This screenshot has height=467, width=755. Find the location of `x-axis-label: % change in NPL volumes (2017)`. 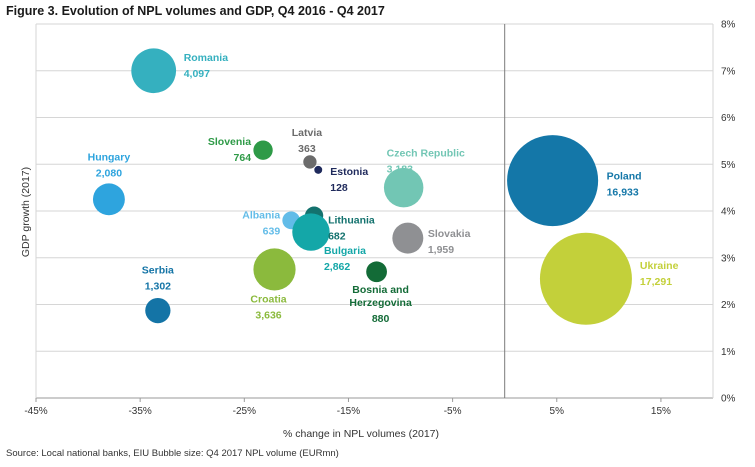

x-axis-label: % change in NPL volumes (2017) is located at coordinates (361, 434).